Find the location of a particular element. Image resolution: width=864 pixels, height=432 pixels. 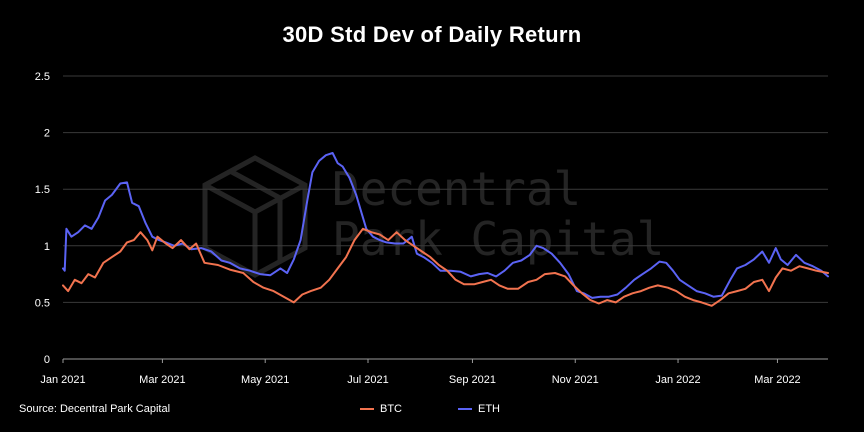

y-tick-label: 2 is located at coordinates (47, 134).